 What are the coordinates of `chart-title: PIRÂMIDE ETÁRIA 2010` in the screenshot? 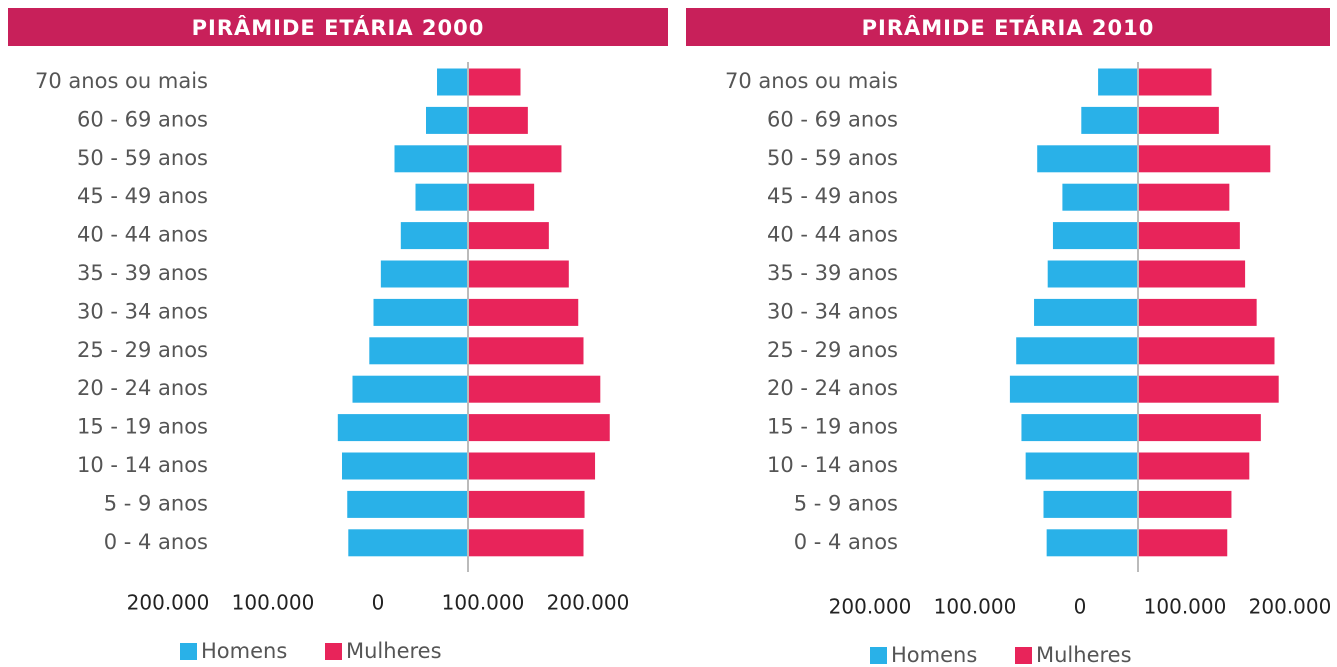 It's located at (1008, 27).